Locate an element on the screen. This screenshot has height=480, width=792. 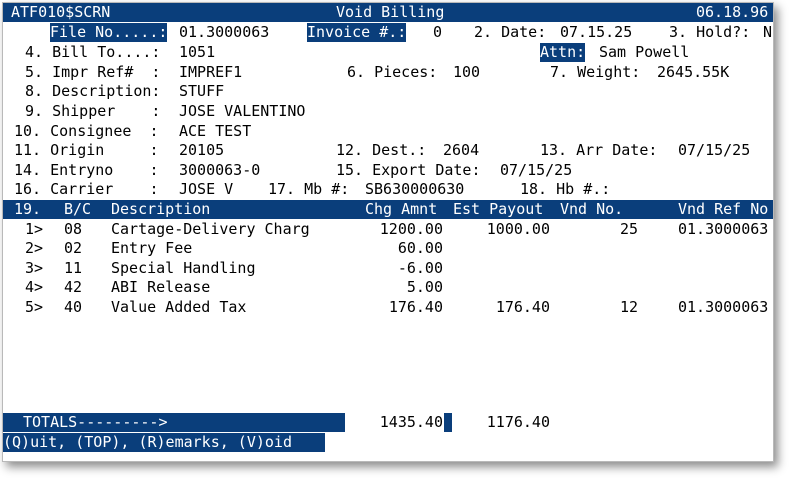
invoice-label: Invoice #.: is located at coordinates (357, 32).